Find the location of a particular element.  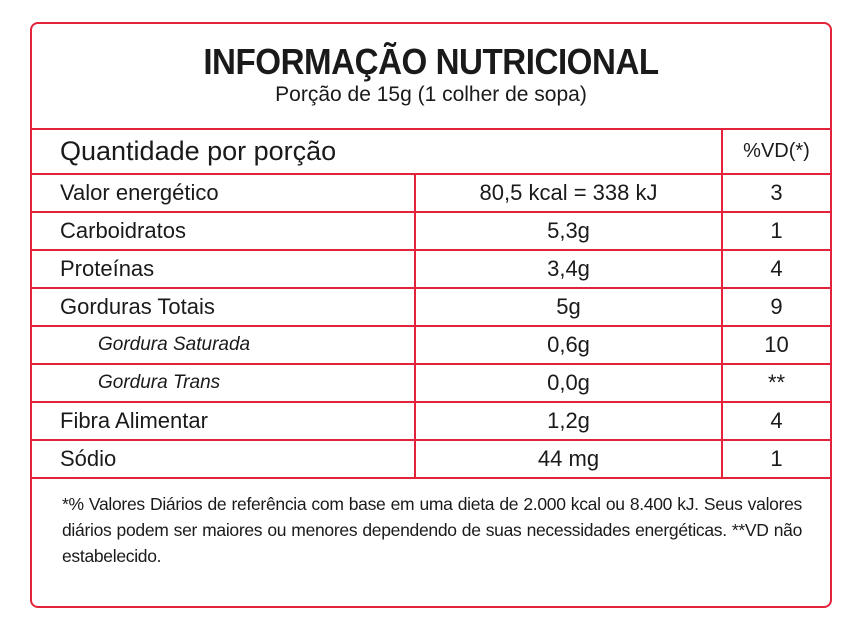

table-row: Sódio 44 mg 1 is located at coordinates (431, 459).